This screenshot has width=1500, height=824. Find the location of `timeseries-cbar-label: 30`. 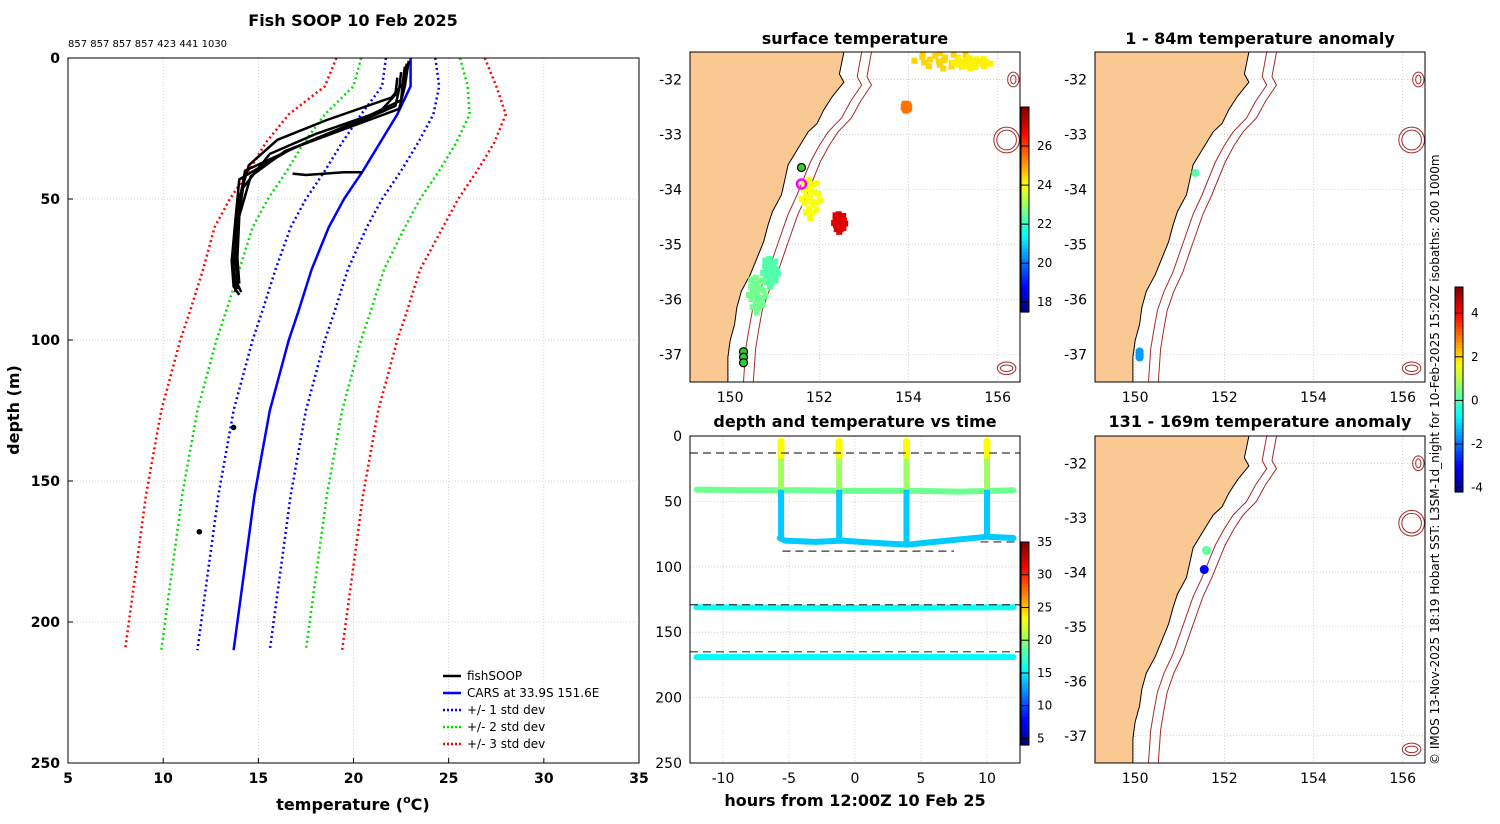

timeseries-cbar-label: 30 is located at coordinates (1044, 575).